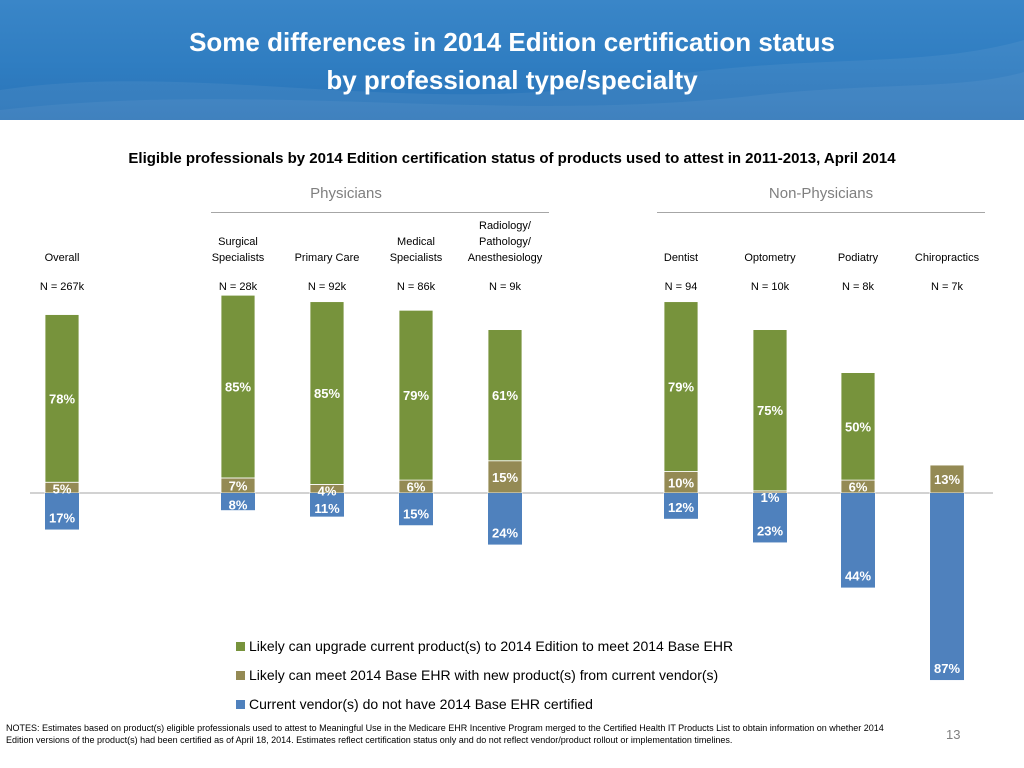  I want to click on category-label-line: Optometry, so click(770, 258).